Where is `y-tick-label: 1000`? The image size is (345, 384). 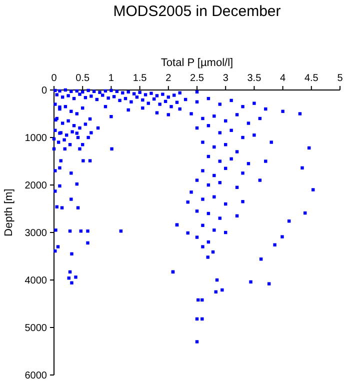
y-tick-label: 1000 is located at coordinates (36, 138).